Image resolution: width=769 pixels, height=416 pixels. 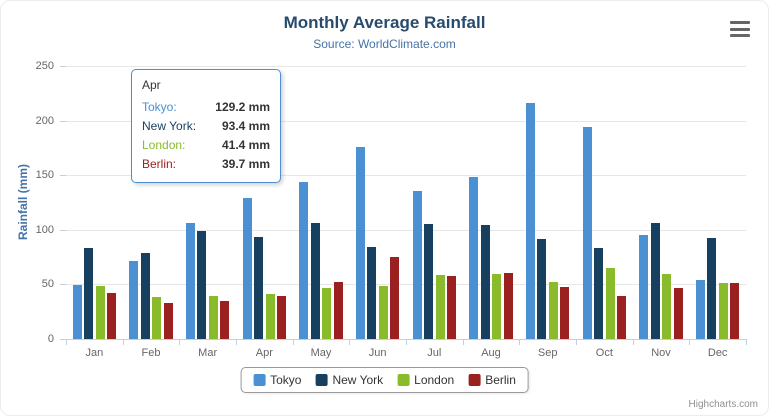 I want to click on tooltip-row: New York: 93.4 mm, so click(x=206, y=126).